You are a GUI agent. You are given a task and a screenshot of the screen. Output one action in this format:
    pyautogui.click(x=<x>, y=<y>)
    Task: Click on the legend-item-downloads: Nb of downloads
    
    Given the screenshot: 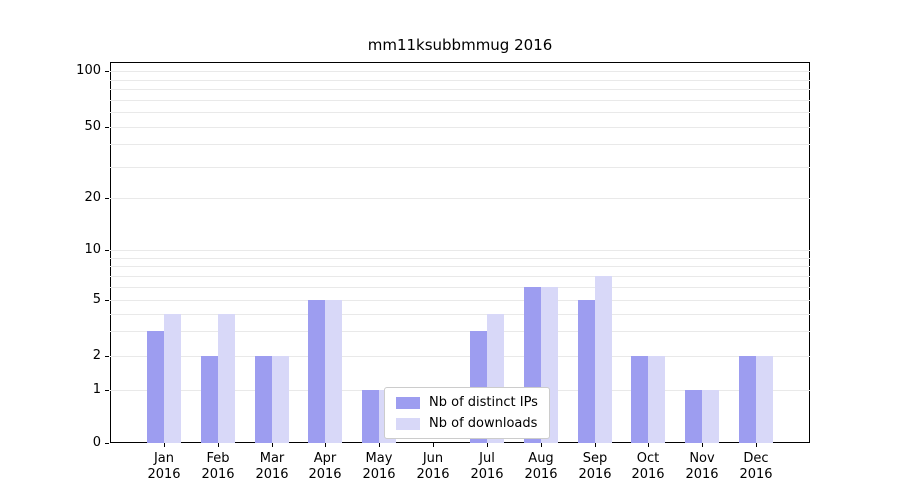 What is the action you would take?
    pyautogui.click(x=467, y=423)
    